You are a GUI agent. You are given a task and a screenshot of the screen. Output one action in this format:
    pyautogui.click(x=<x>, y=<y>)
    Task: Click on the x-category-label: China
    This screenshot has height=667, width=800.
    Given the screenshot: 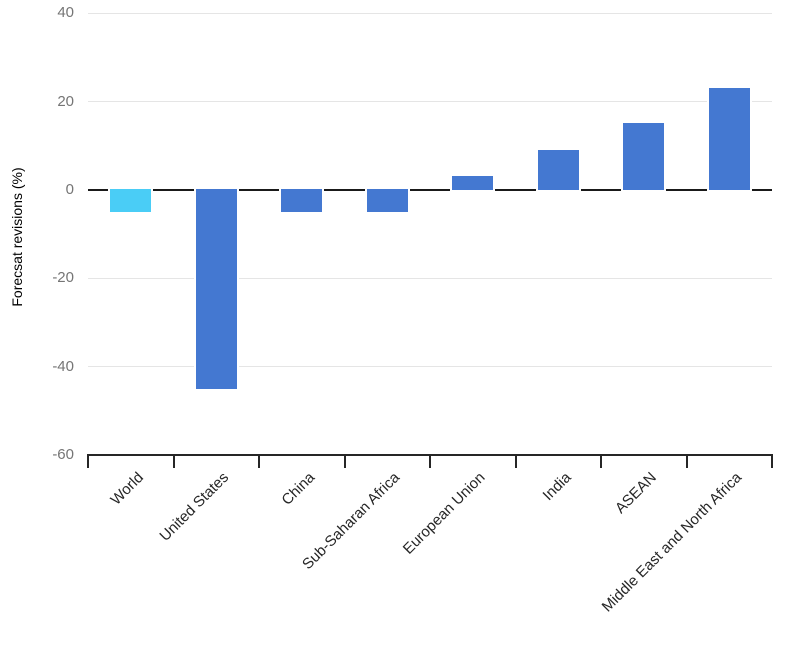 What is the action you would take?
    pyautogui.click(x=298, y=488)
    